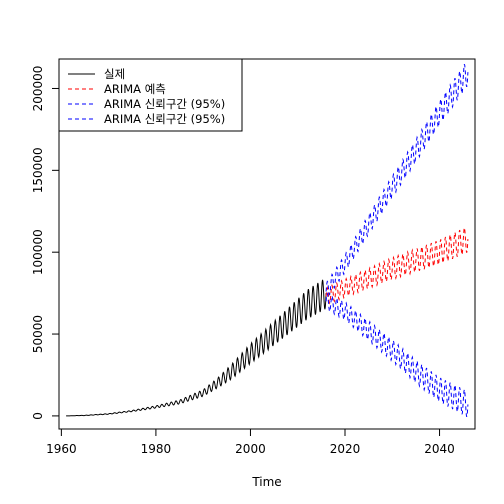 The width and height of the screenshot is (504, 504). What do you see at coordinates (38, 416) in the screenshot?
I see `y-tick-label: 0` at bounding box center [38, 416].